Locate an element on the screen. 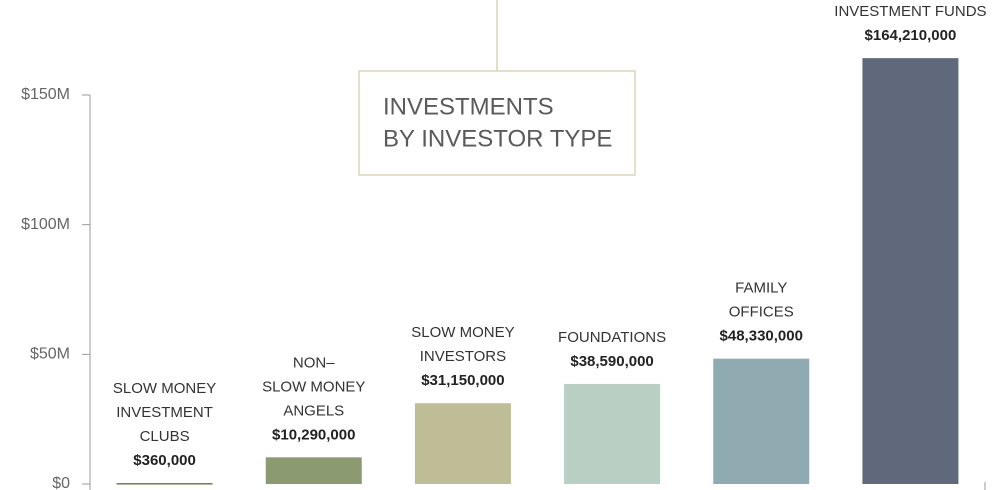 Image resolution: width=996 pixels, height=490 pixels. category-label: OFFICES is located at coordinates (761, 312).